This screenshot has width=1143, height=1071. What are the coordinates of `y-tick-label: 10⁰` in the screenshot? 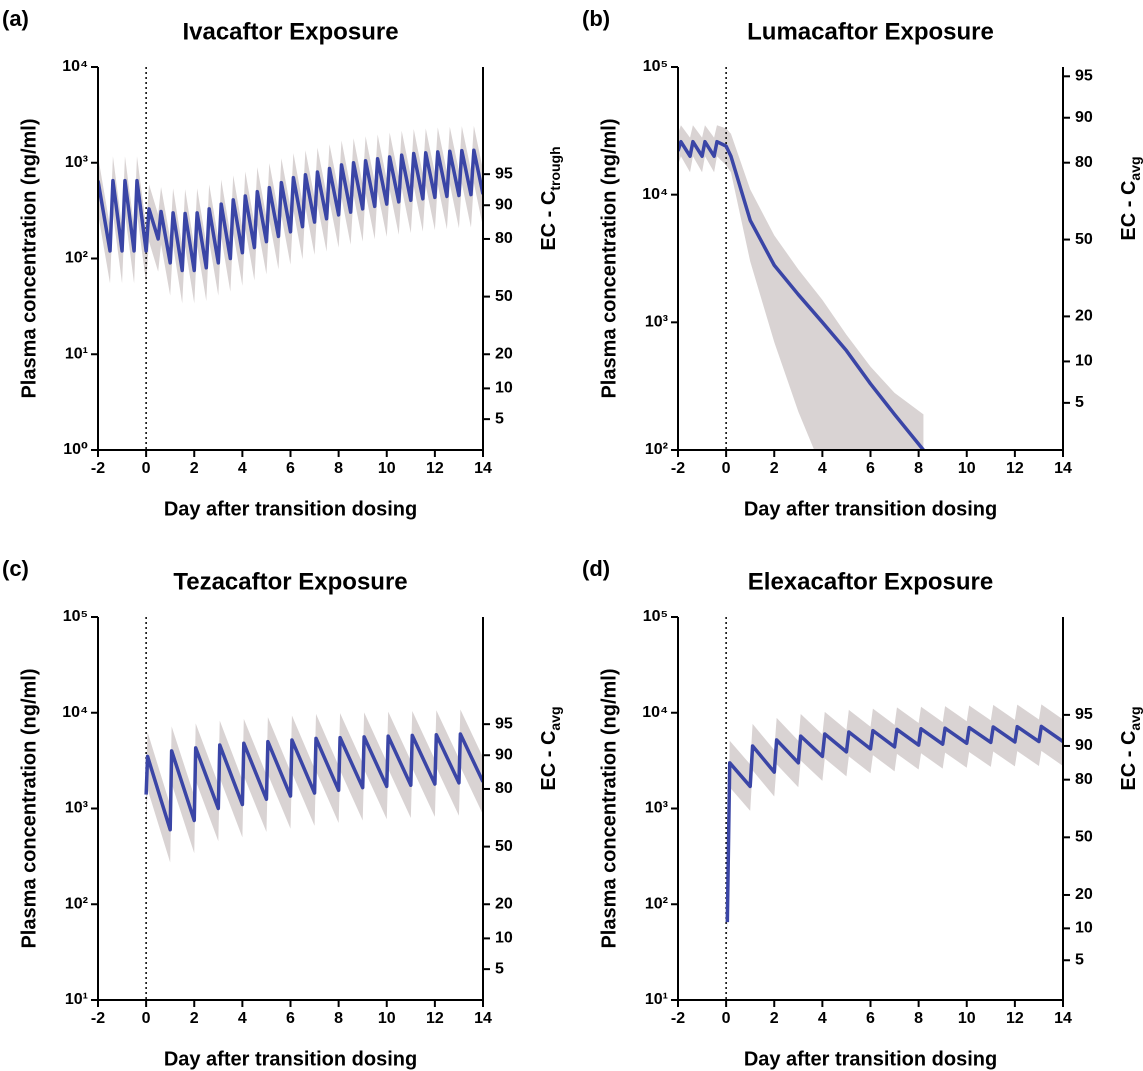 It's located at (75, 449).